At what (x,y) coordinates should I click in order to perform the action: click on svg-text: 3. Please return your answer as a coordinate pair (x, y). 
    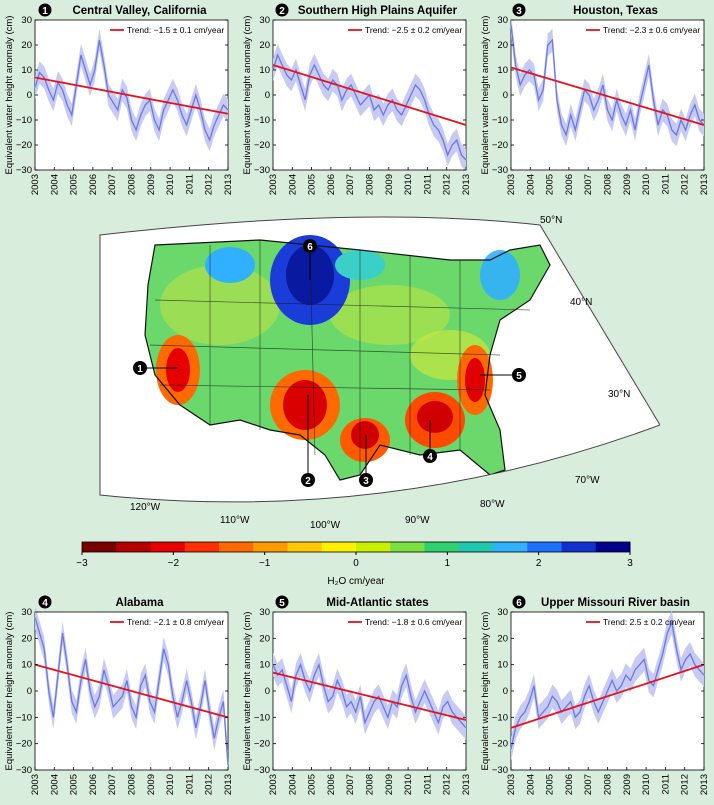
    Looking at the image, I should click on (366, 481).